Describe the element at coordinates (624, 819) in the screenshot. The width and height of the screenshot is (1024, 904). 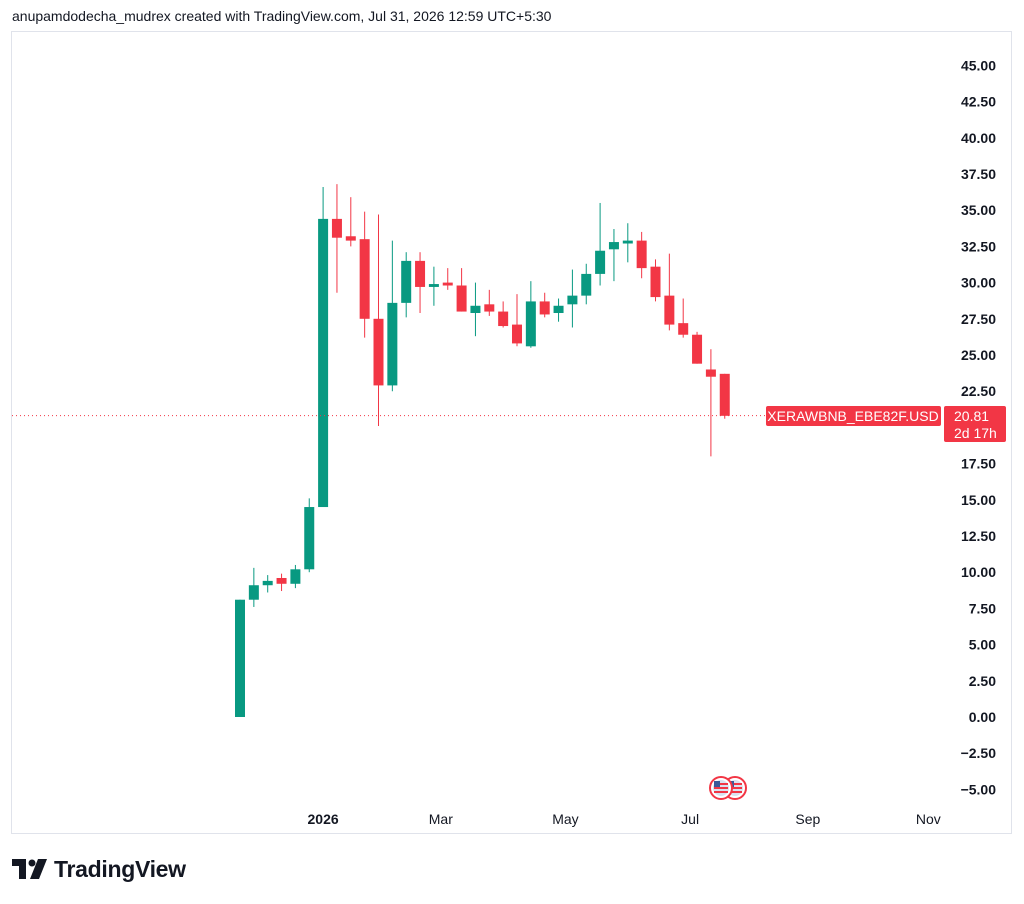
I see `x-axis: 2026 Mar May Jul Sep Nov` at that location.